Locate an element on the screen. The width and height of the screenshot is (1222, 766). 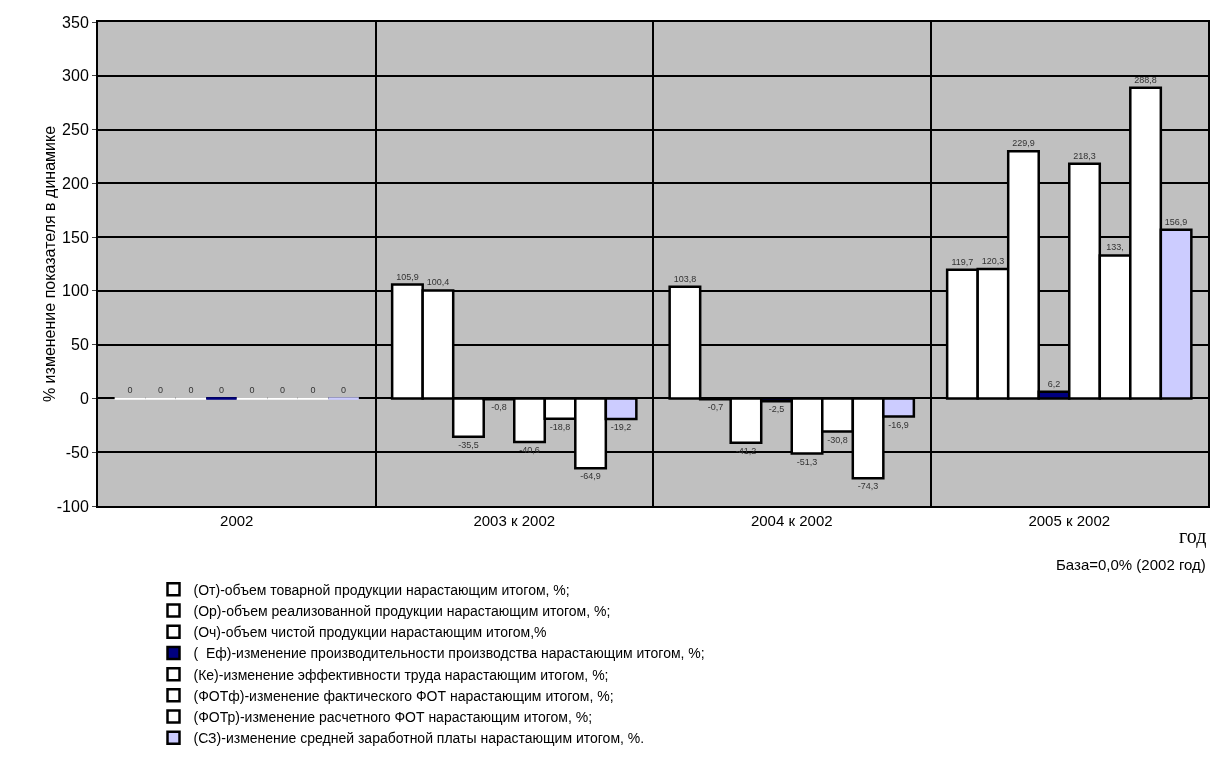
y-tick-label: 250 is located at coordinates (75, 130).